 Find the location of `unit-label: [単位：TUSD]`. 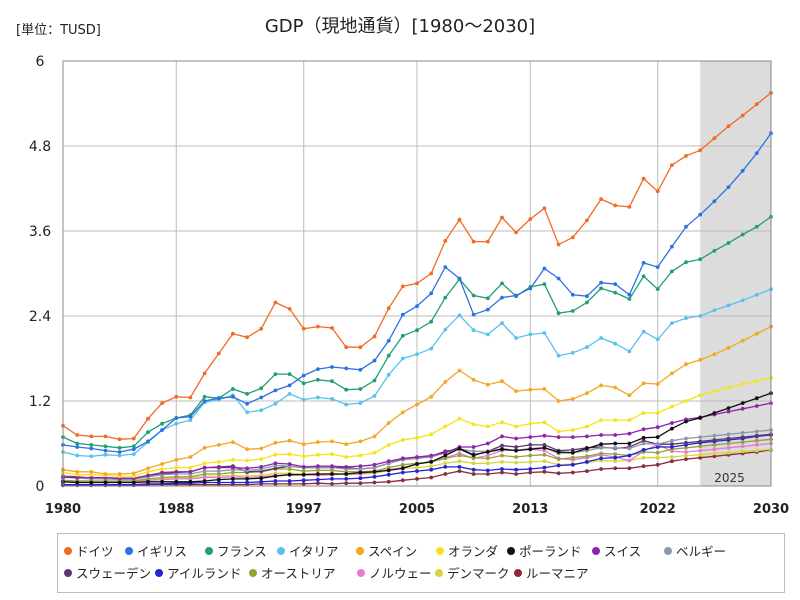

unit-label: [単位：TUSD] is located at coordinates (58, 30).